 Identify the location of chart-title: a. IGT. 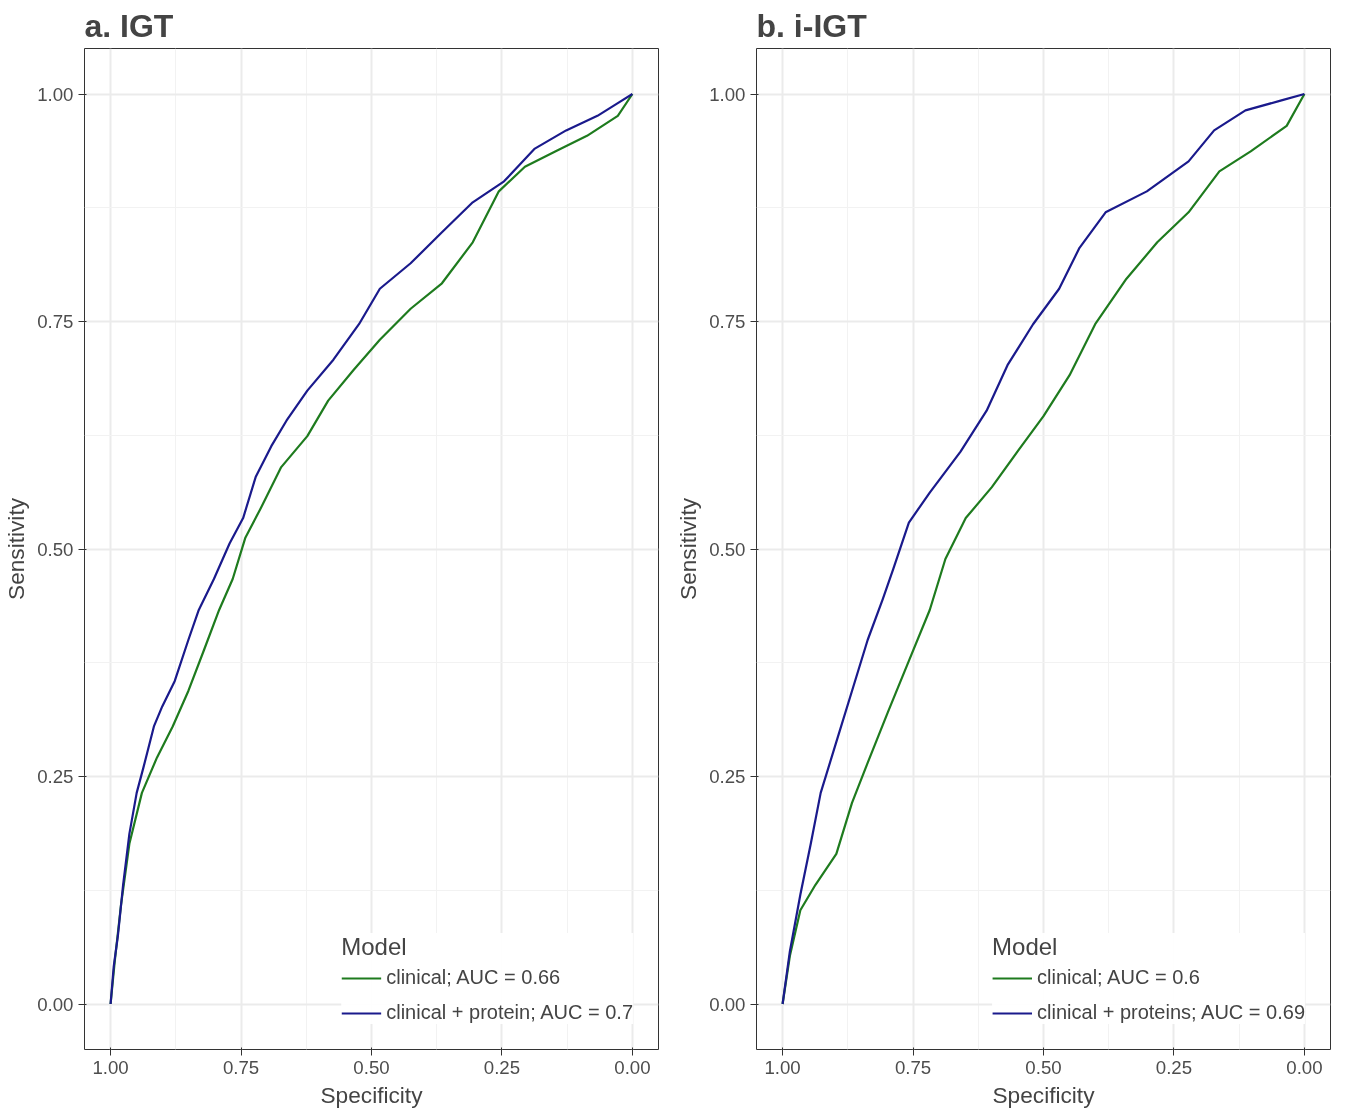
(129, 25).